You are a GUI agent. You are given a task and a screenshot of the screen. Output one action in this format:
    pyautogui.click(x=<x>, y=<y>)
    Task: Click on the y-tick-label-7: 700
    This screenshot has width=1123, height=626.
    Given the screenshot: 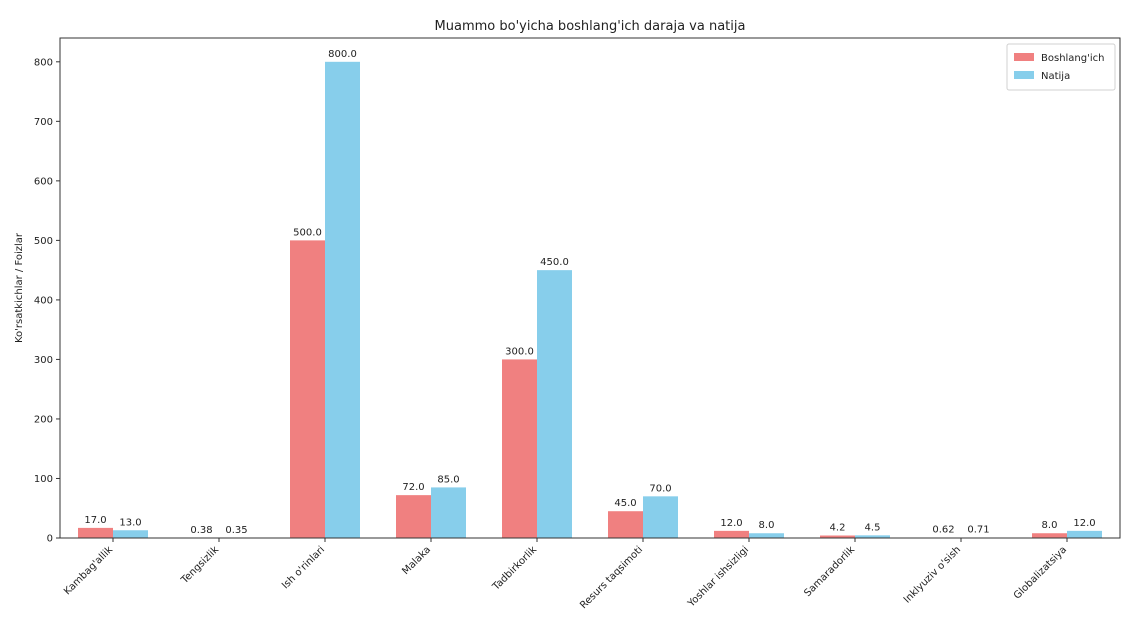 What is the action you would take?
    pyautogui.click(x=43, y=122)
    